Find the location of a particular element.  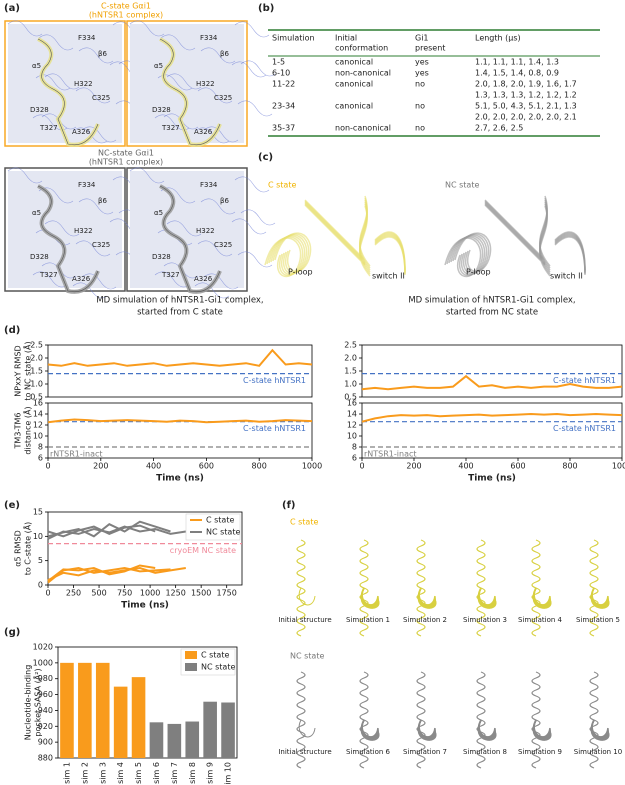

panel-title: NC-state Gαi1 is located at coordinates (126, 153).